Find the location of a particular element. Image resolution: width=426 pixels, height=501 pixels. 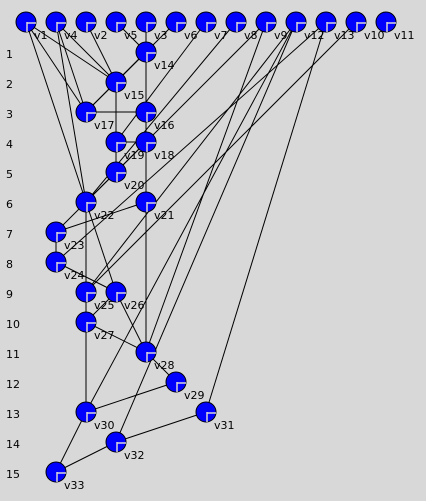

node-v33: v33 is located at coordinates (65, 476).